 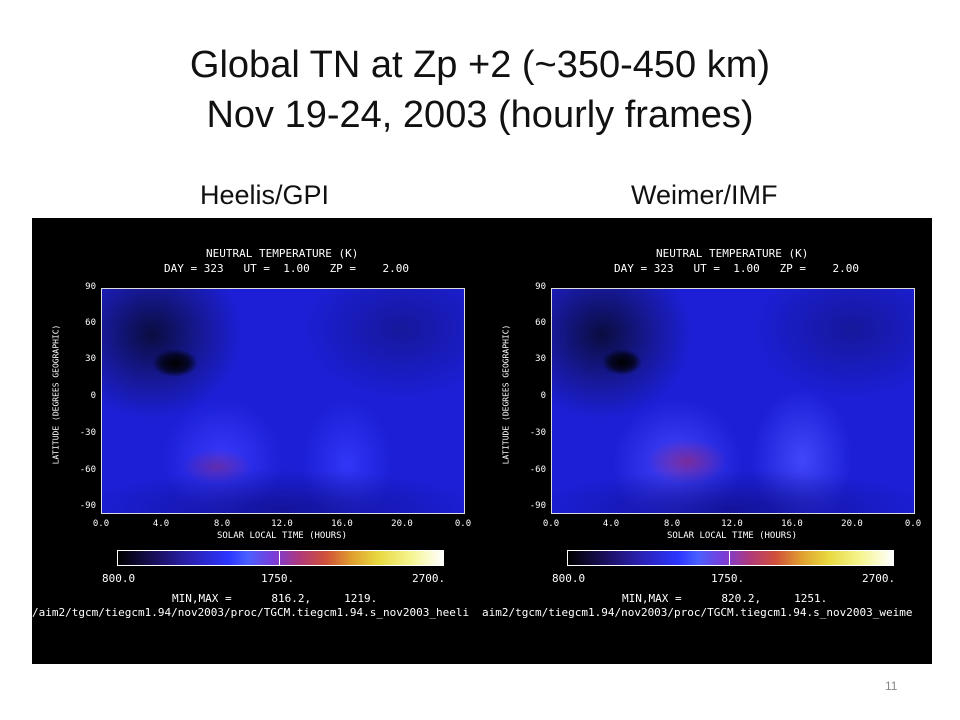 I want to click on subhead-heelis: Heelis/GPI, so click(x=265, y=195).